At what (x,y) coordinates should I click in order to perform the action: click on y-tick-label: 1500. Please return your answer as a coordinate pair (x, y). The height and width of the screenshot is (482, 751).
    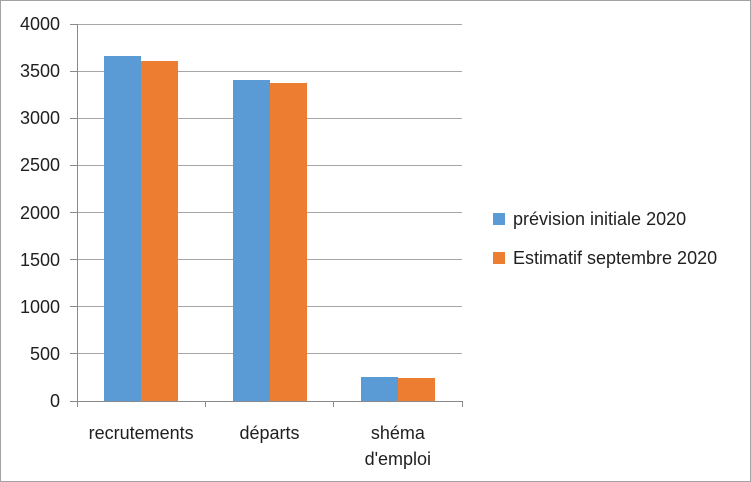
    Looking at the image, I should click on (39, 259).